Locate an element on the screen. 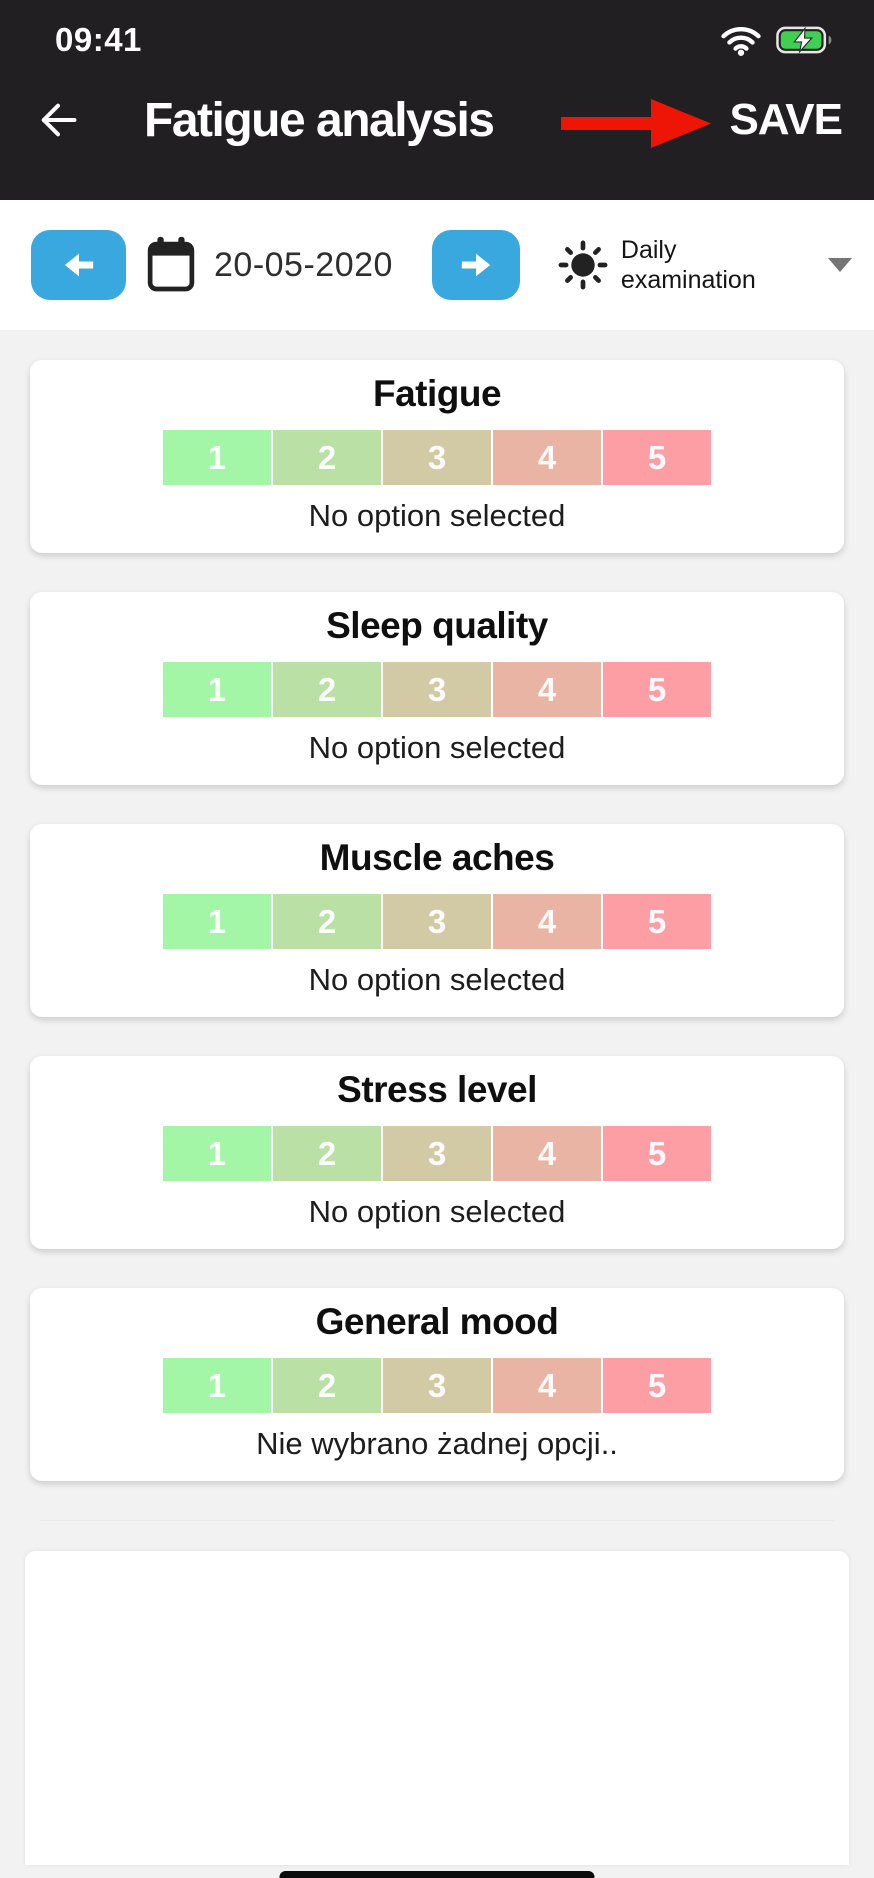 The height and width of the screenshot is (1878, 874). next-day-button is located at coordinates (475, 265).